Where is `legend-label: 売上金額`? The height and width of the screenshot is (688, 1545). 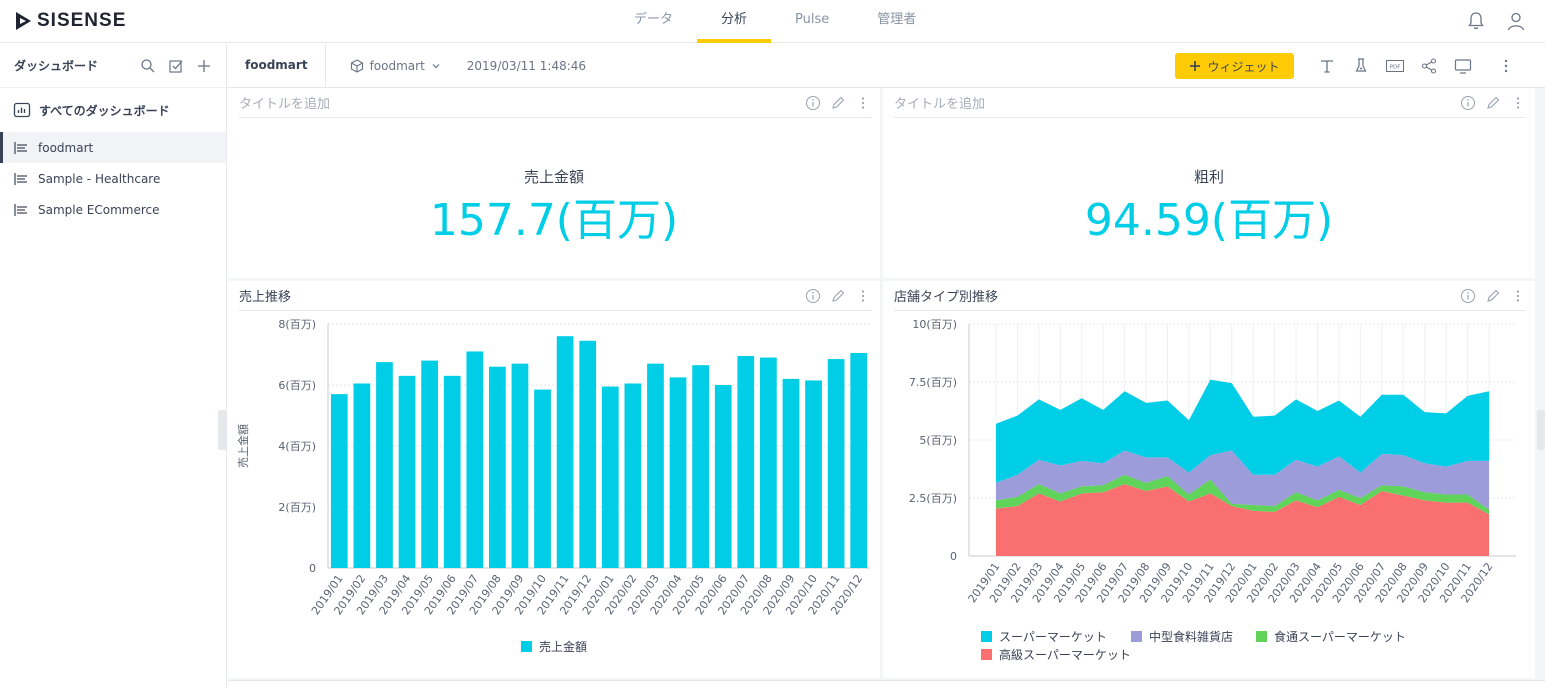 legend-label: 売上金額 is located at coordinates (563, 646).